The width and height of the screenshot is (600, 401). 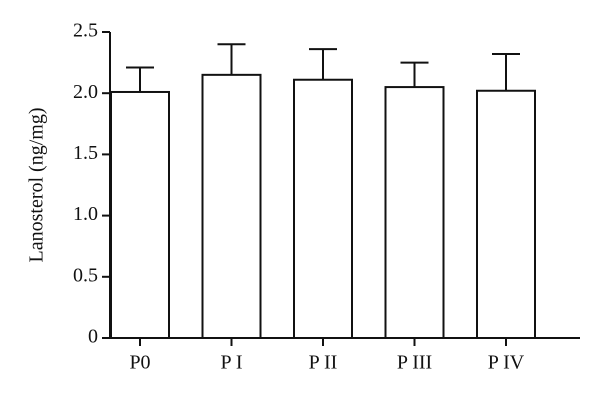 What do you see at coordinates (93, 337) in the screenshot?
I see `y-tick-label: 0` at bounding box center [93, 337].